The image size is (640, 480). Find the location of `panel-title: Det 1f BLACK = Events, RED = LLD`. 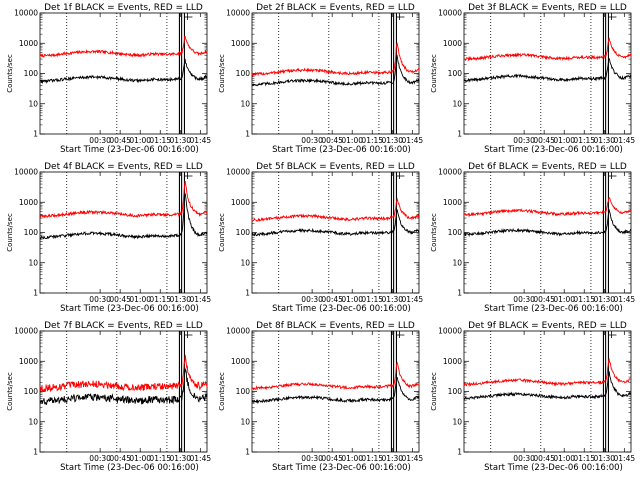

panel-title: Det 1f BLACK = Events, RED = LLD is located at coordinates (123, 8).